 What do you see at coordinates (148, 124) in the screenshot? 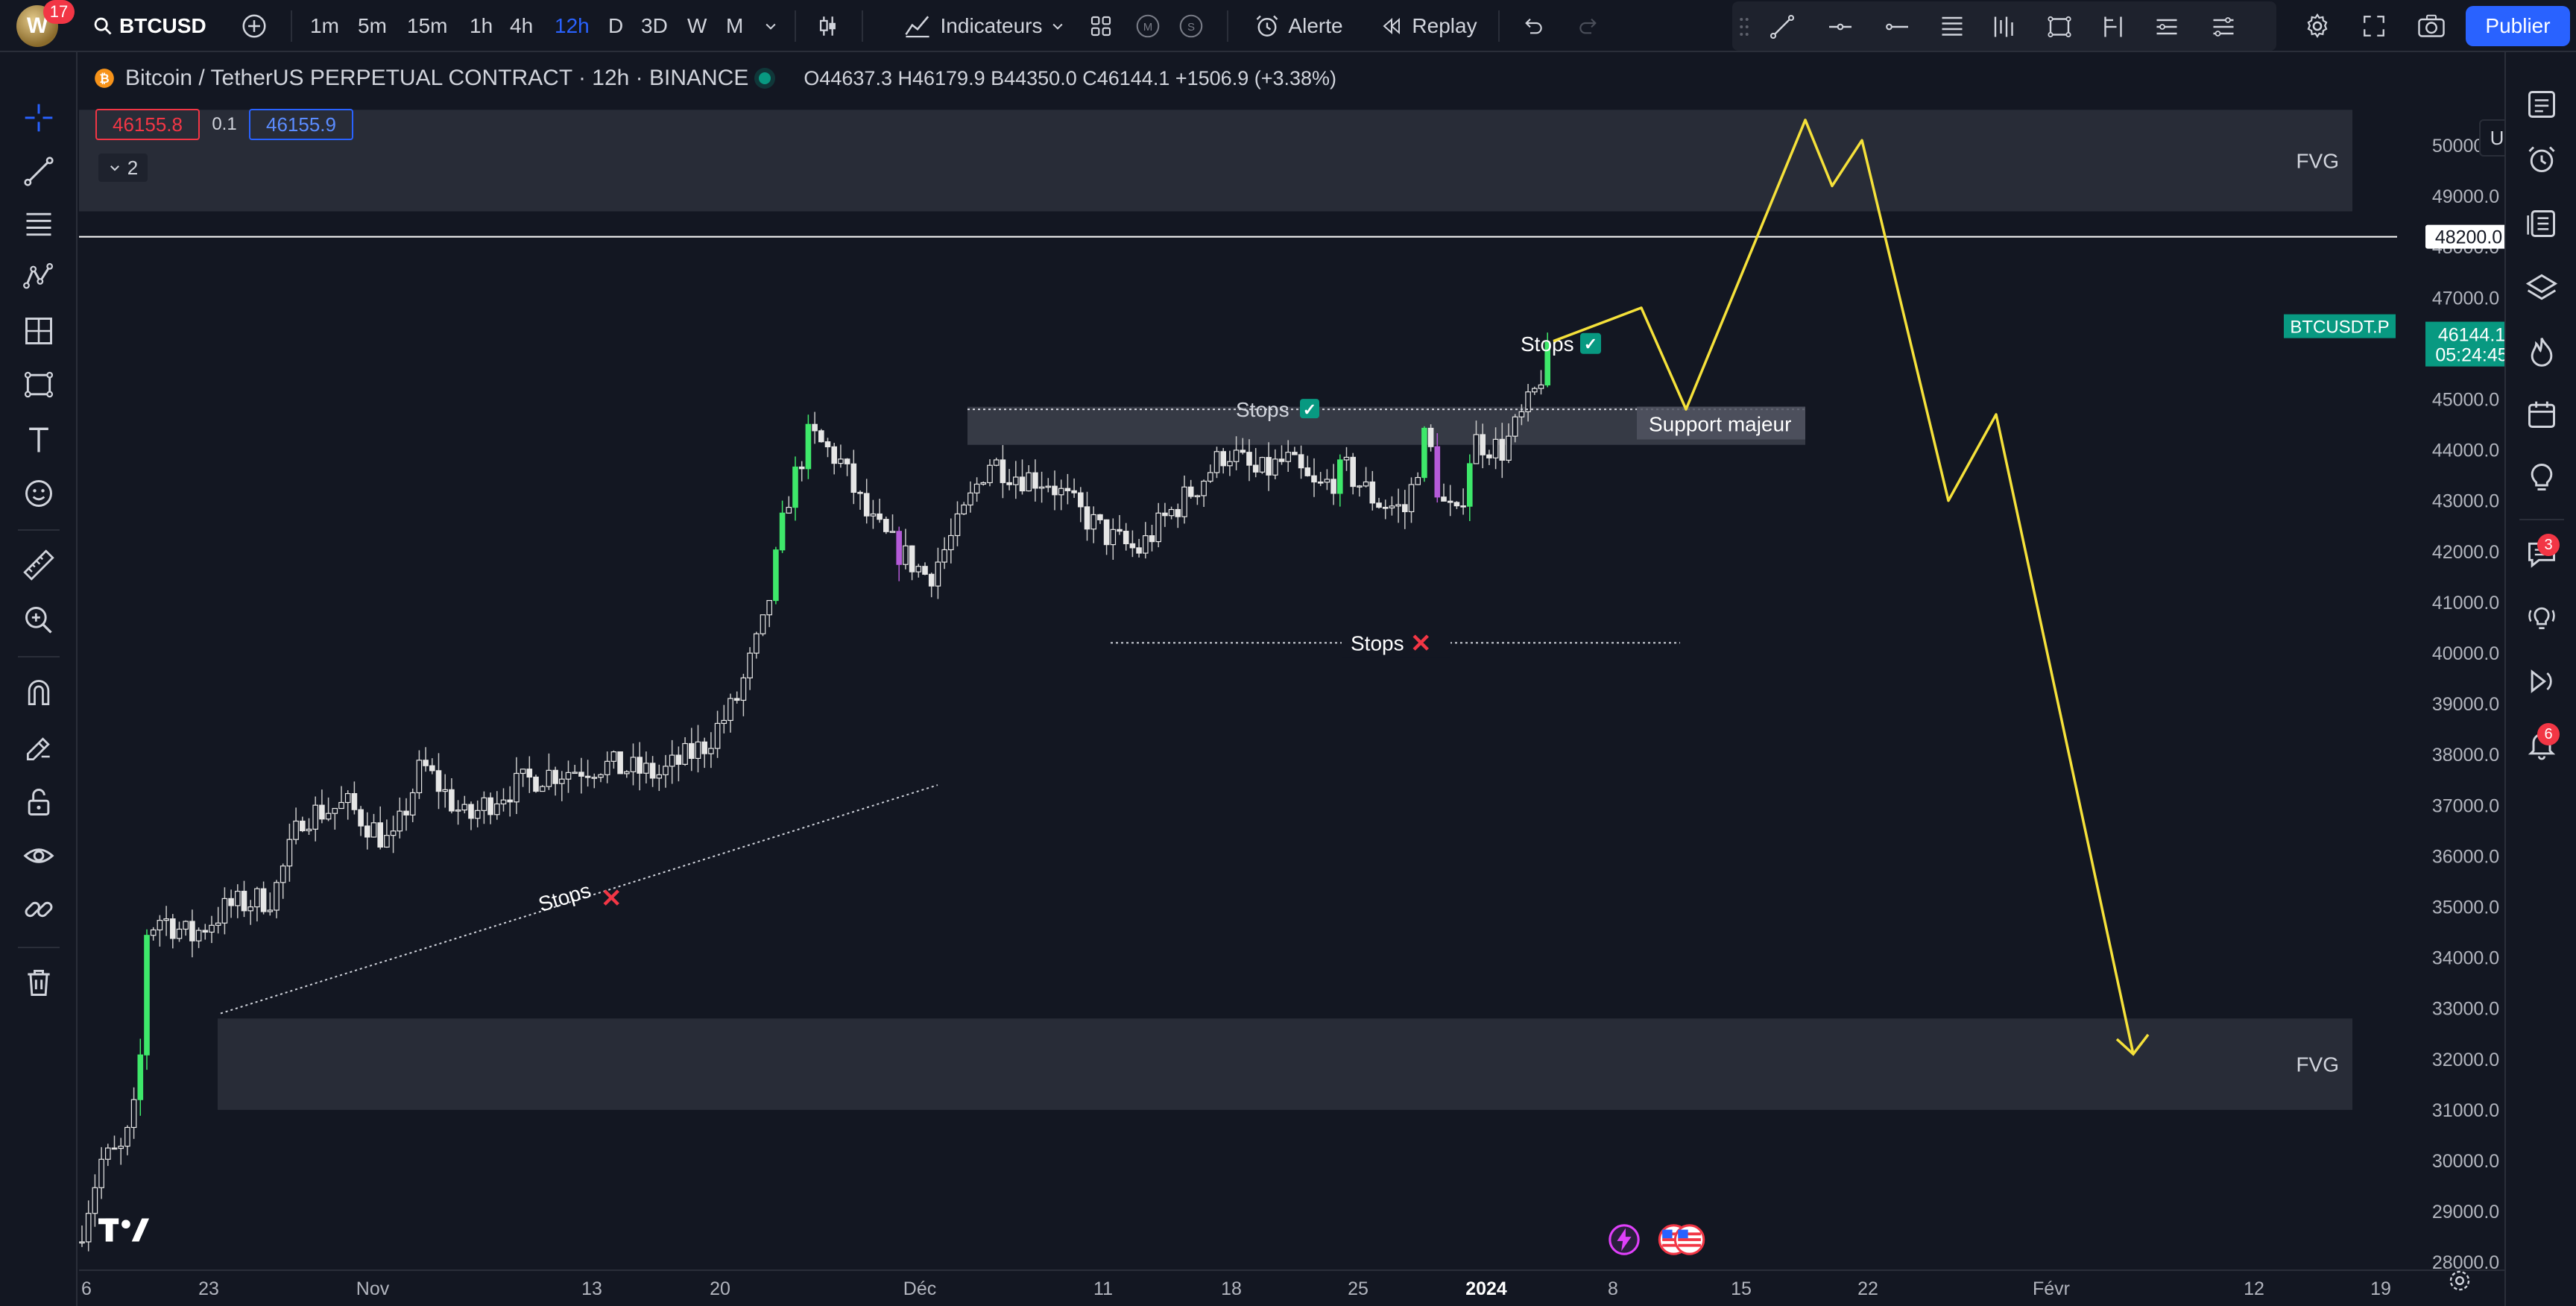
I see `sell-price-button: 46155.8` at bounding box center [148, 124].